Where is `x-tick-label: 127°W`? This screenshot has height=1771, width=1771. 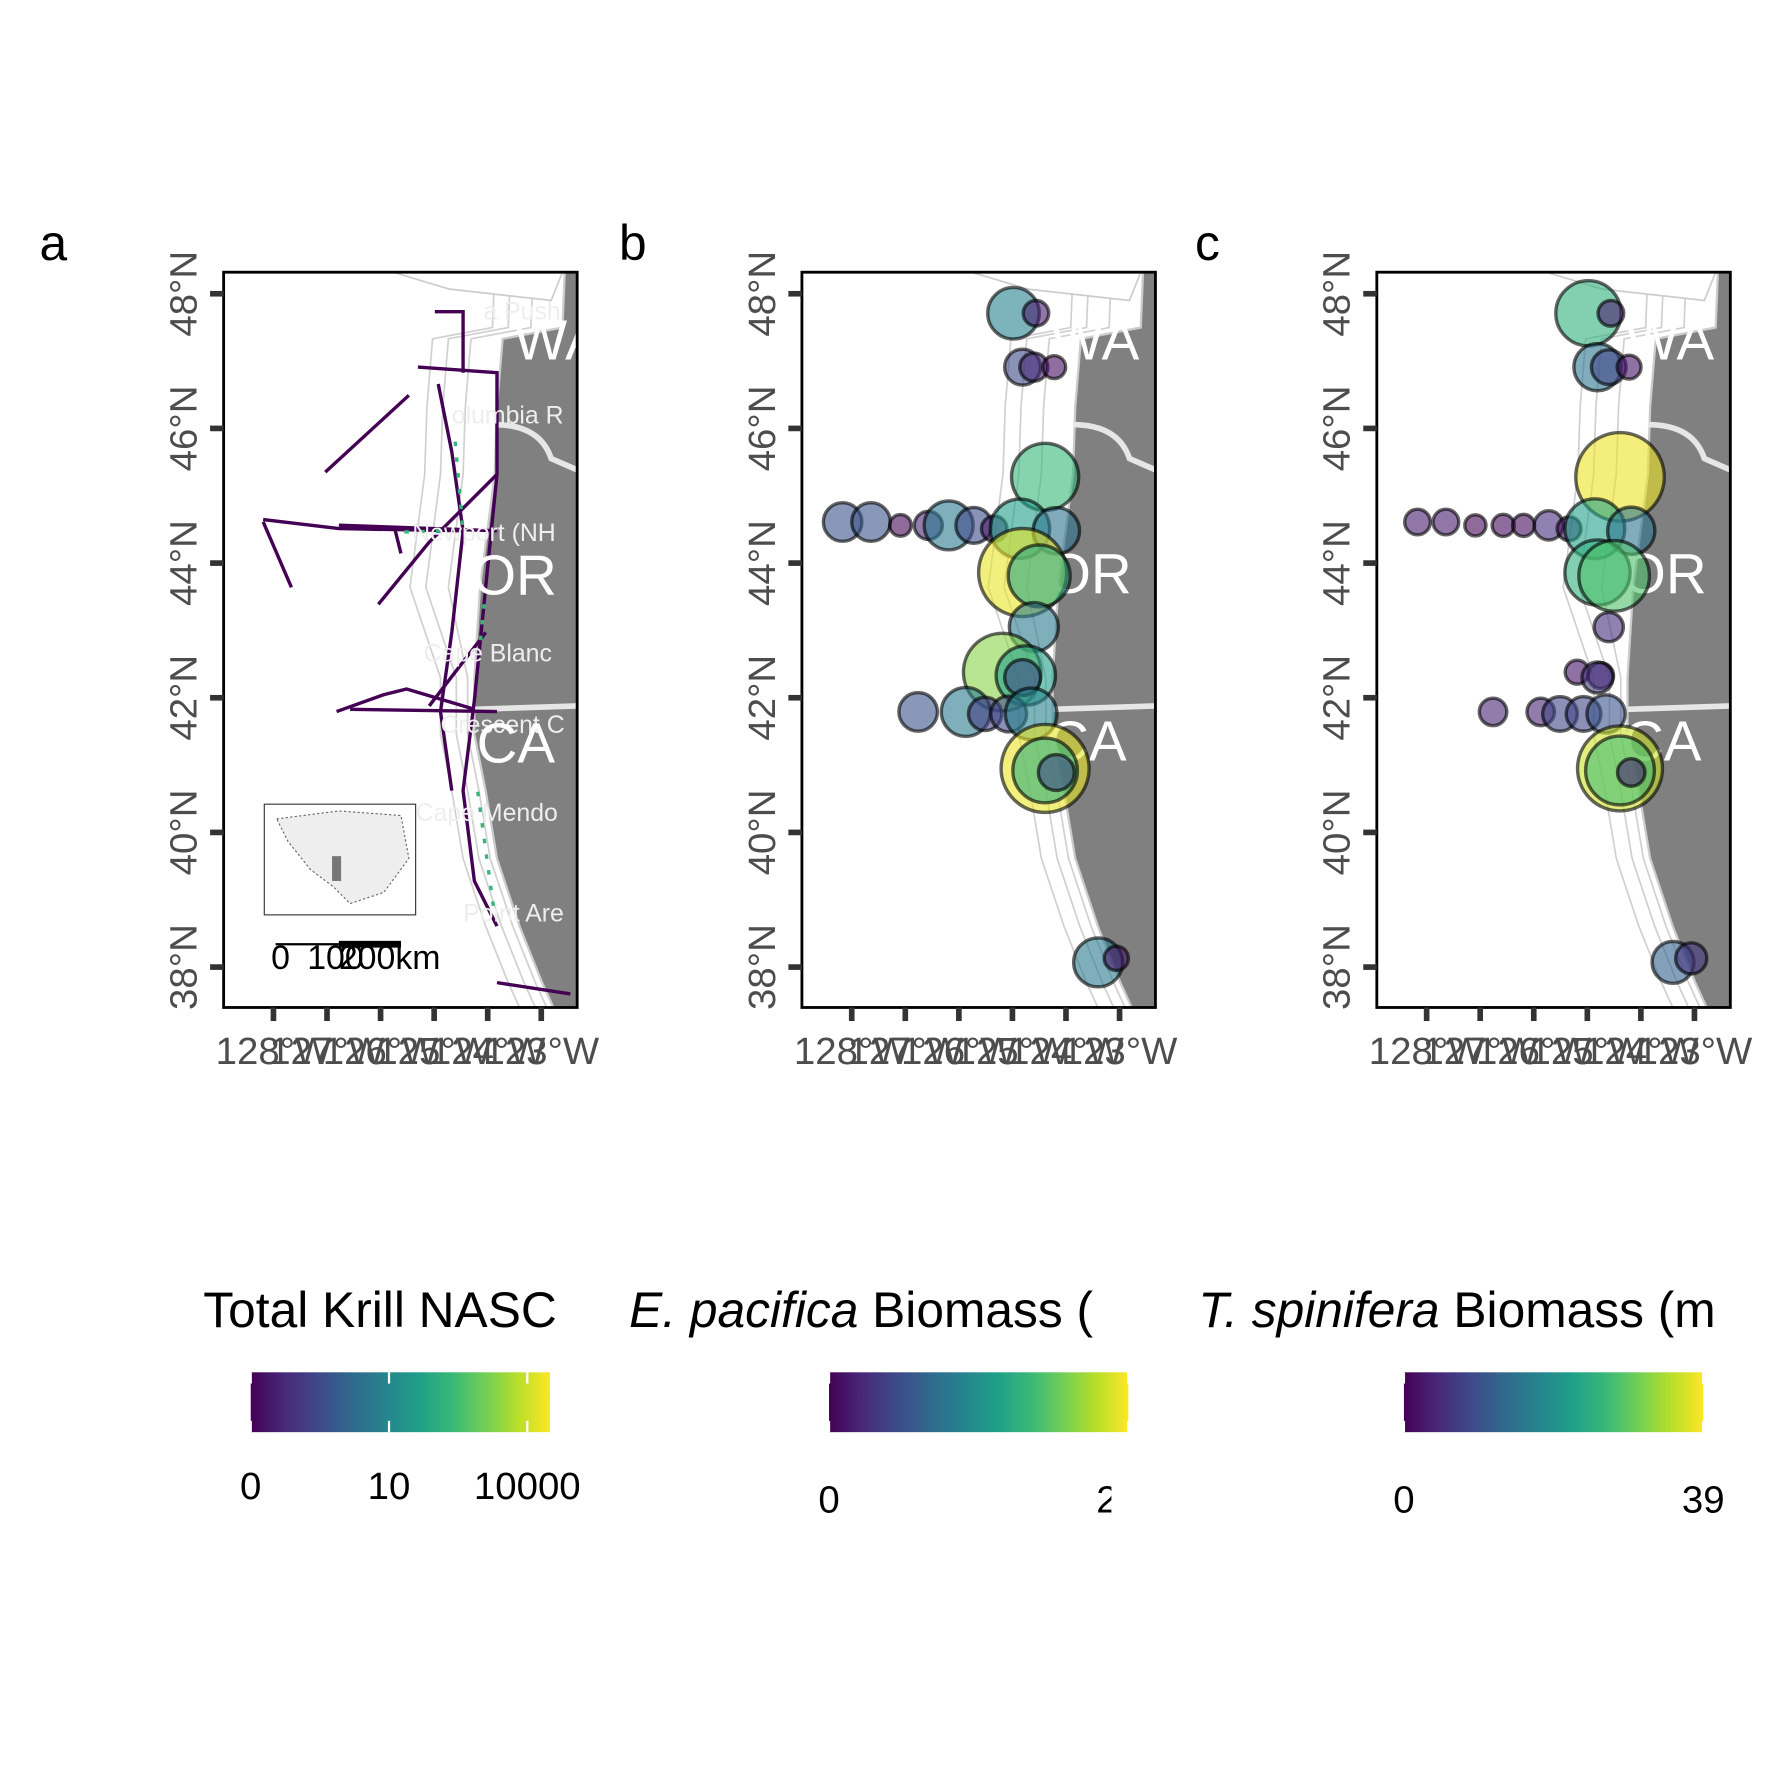
x-tick-label: 127°W is located at coordinates (327, 1051).